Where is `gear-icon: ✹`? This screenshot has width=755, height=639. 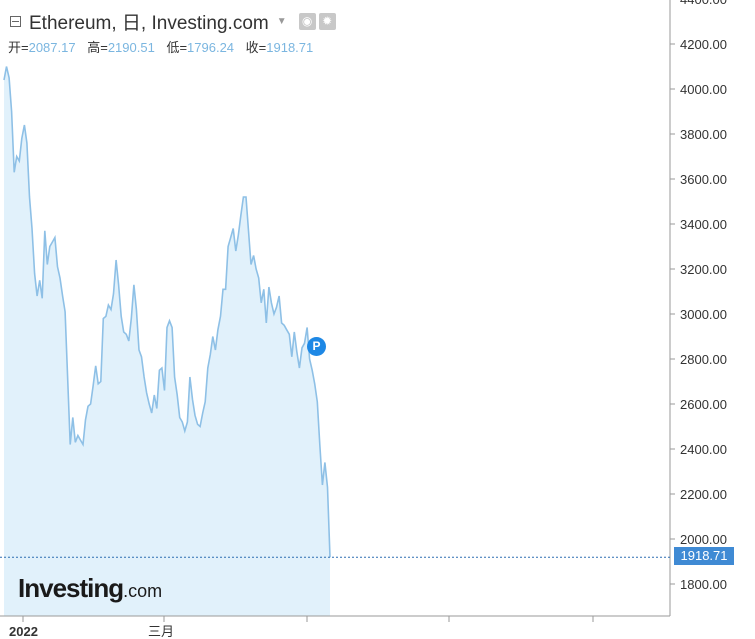
gear-icon: ✹ is located at coordinates (327, 21).